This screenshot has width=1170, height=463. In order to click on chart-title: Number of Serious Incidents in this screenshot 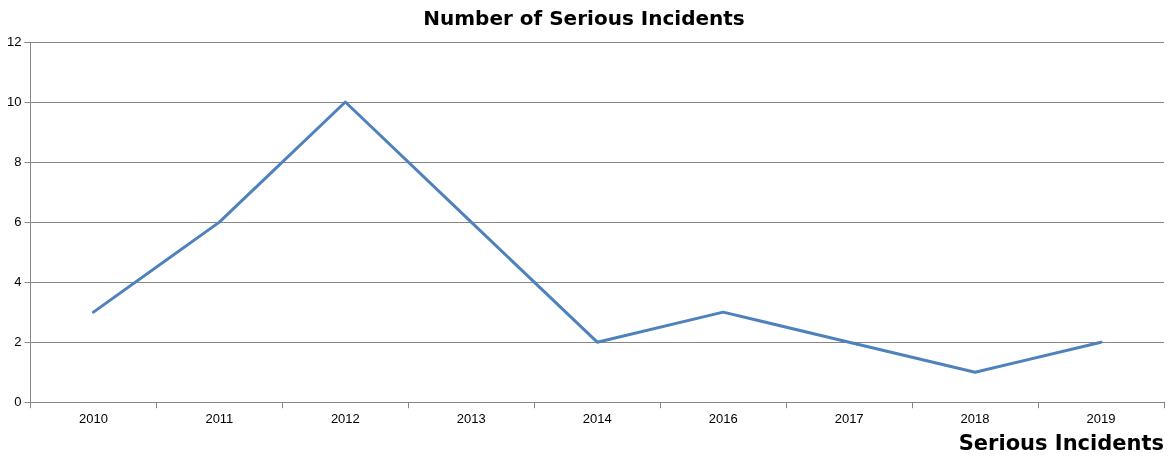, I will do `click(584, 18)`.